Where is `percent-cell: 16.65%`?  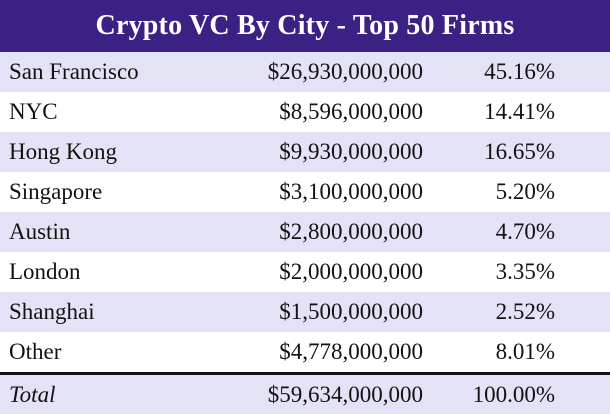
percent-cell: 16.65% is located at coordinates (519, 151).